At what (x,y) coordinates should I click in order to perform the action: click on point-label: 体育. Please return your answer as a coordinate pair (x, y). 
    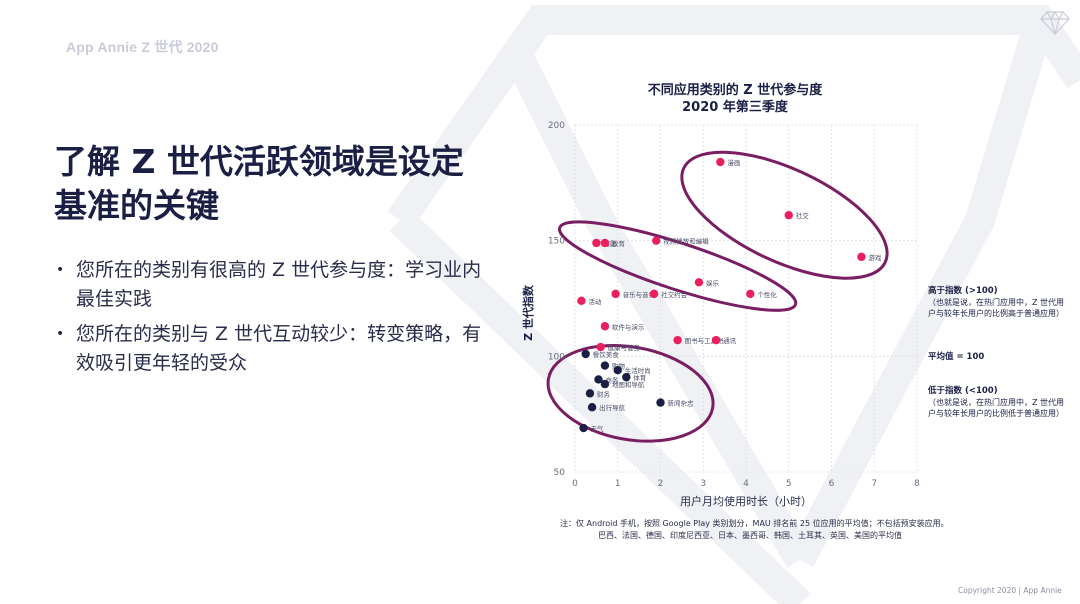
    Looking at the image, I should click on (640, 377).